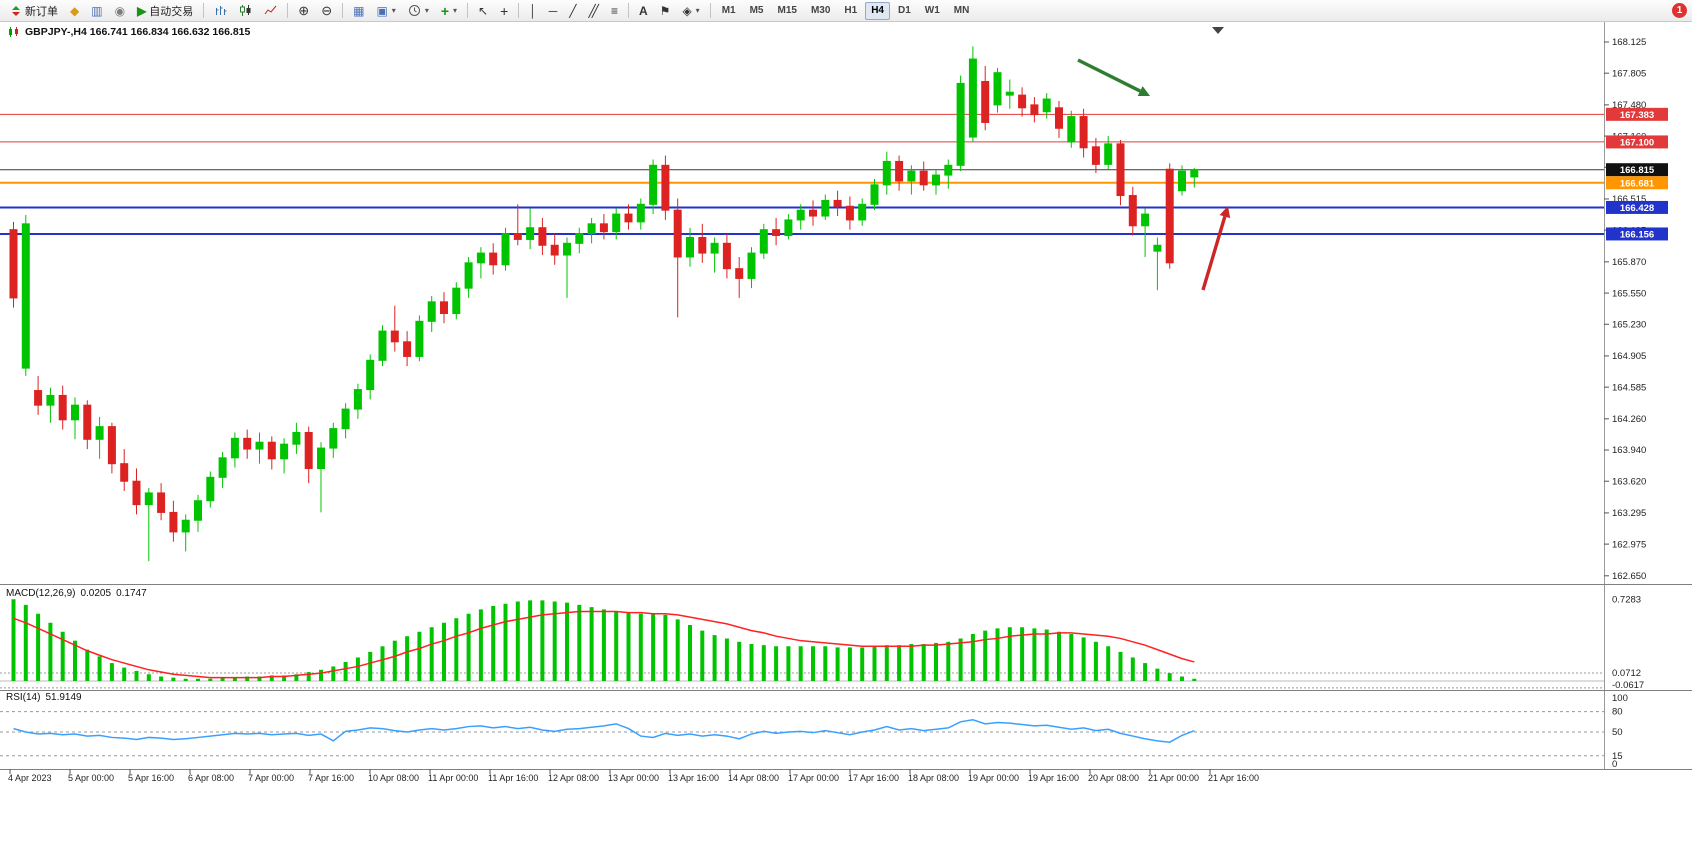 This screenshot has height=850, width=1692. Describe the element at coordinates (933, 778) in the screenshot. I see `svg-text: 18 Apr 08:00` at that location.